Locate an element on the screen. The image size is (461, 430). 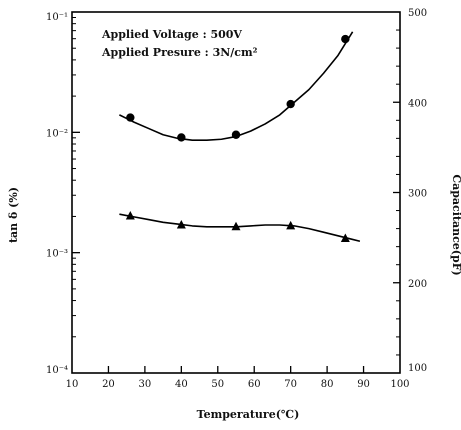
annotation-voltage: Applied Voltage : 500V is located at coordinates (171, 34).